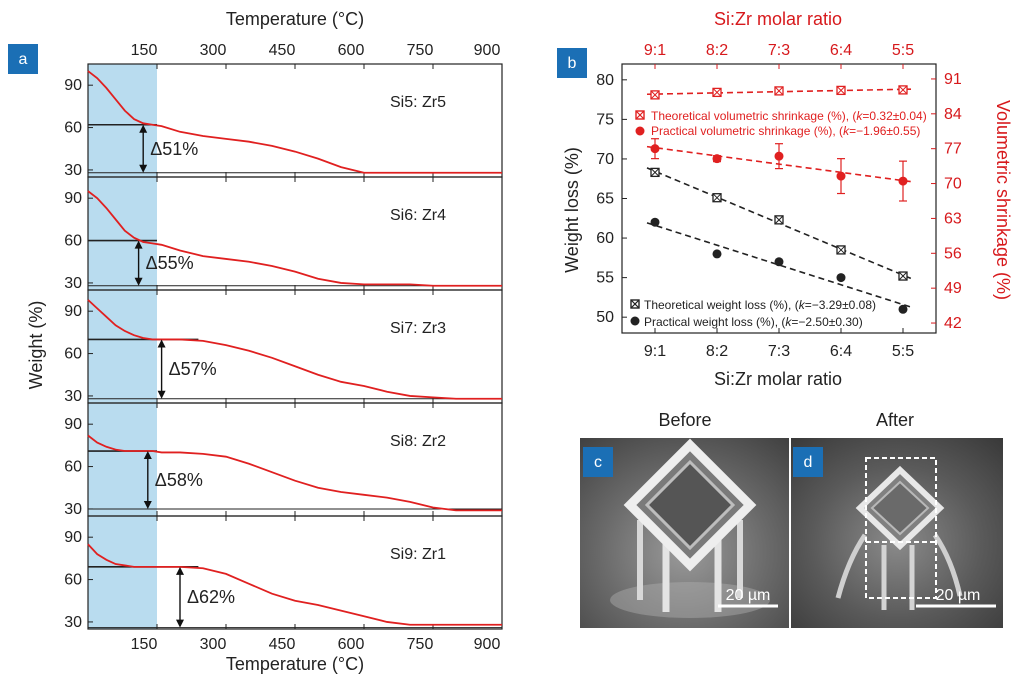 The height and width of the screenshot is (677, 1017). What do you see at coordinates (418, 215) in the screenshot?
I see `sample-label: Si6: Zr4` at bounding box center [418, 215].